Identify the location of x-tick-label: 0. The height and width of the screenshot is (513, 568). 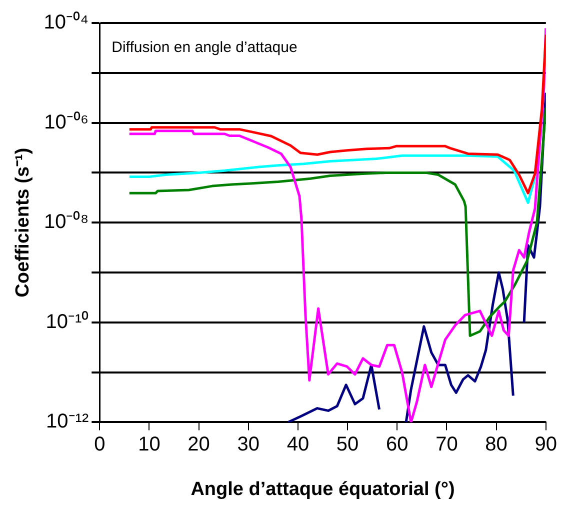
(100, 445).